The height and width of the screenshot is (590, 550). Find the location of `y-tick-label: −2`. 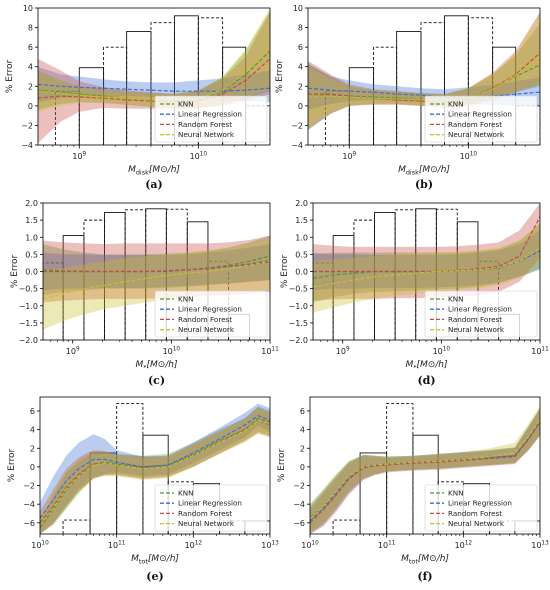

y-tick-label: −2 is located at coordinates (29, 486).